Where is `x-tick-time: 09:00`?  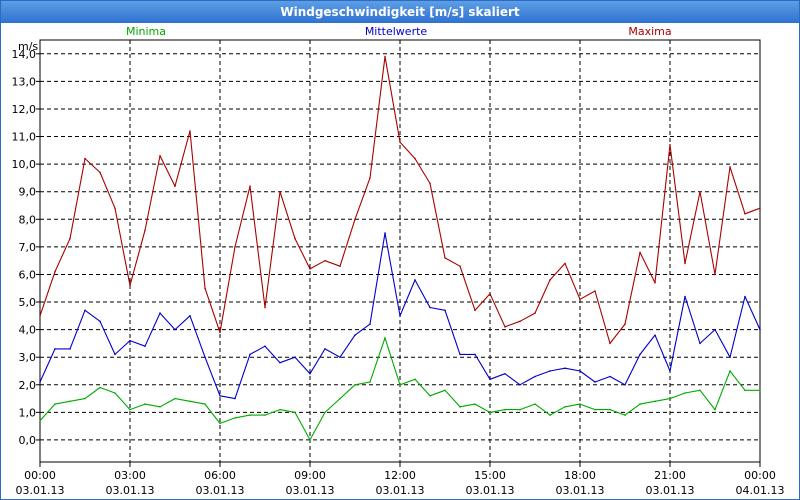 x-tick-time: 09:00 is located at coordinates (310, 475).